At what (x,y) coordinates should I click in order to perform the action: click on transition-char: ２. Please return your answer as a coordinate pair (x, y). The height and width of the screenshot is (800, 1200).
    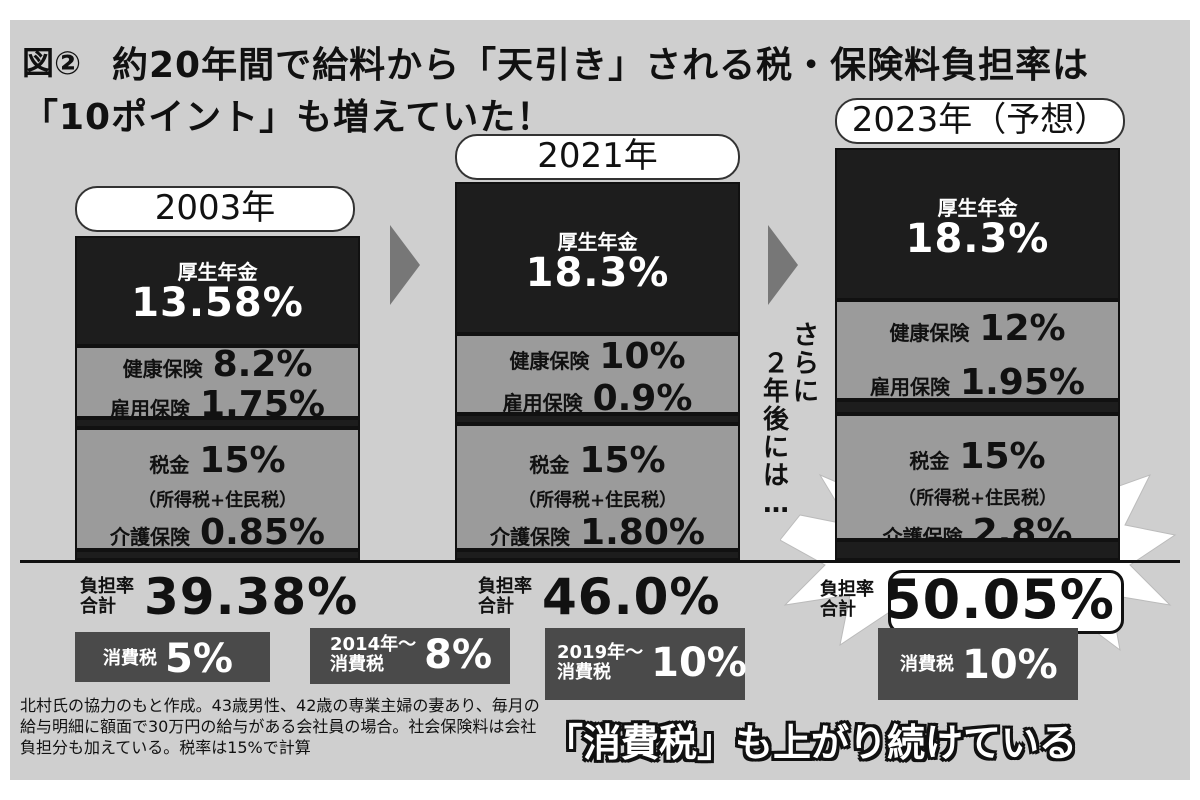
    Looking at the image, I should click on (775, 364).